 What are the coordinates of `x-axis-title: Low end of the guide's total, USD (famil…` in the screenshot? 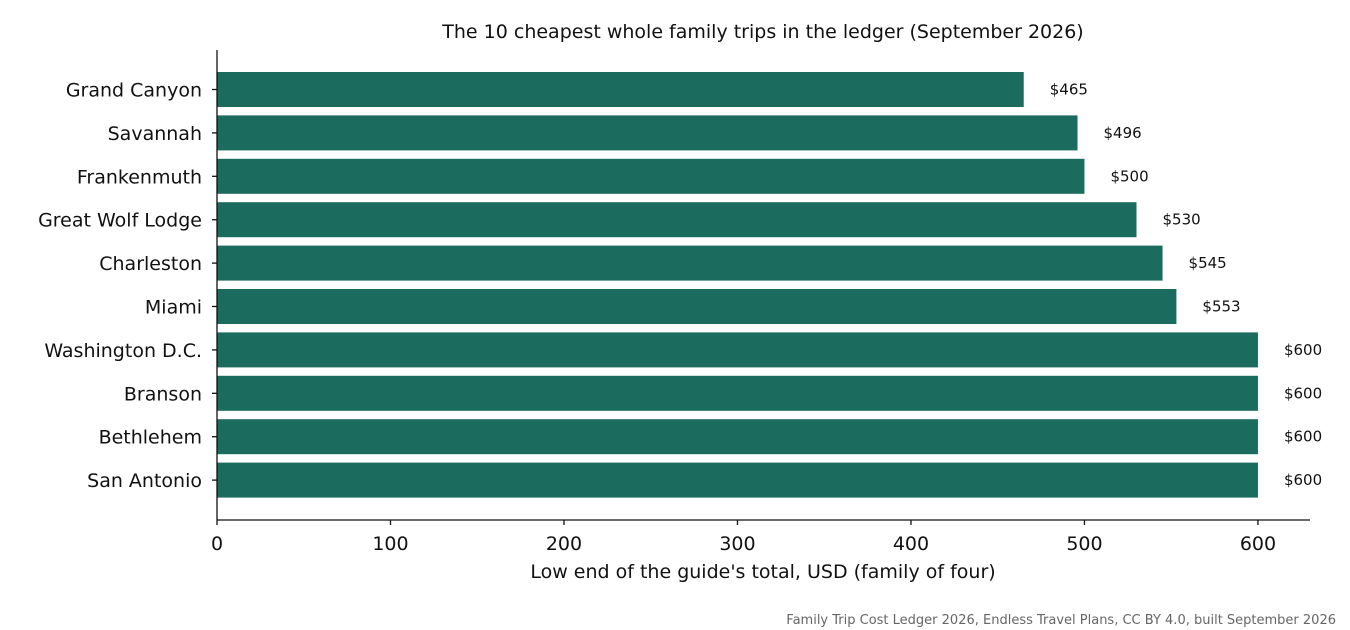 It's located at (762, 572).